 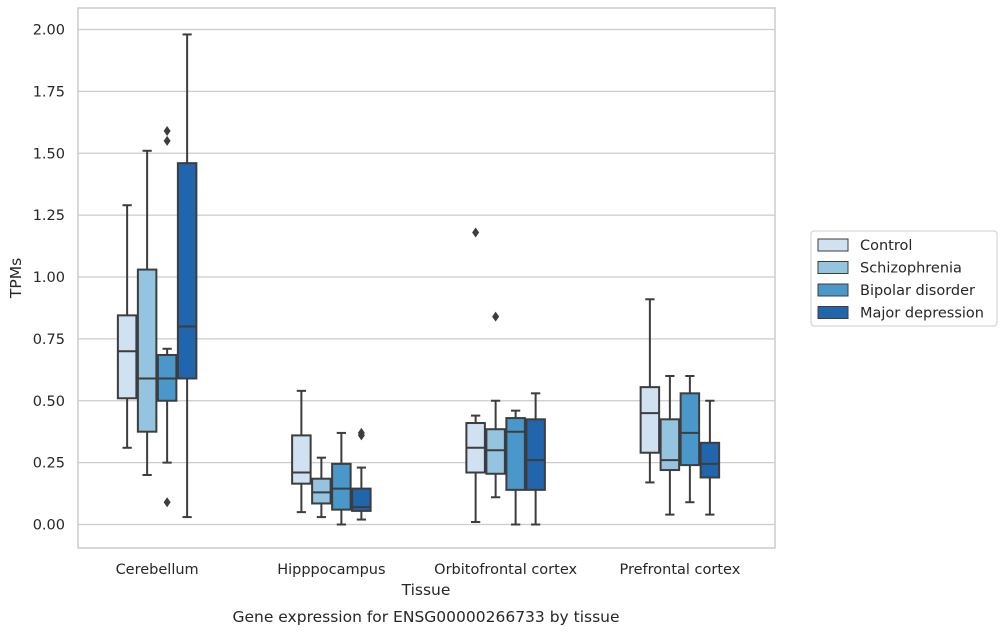 What do you see at coordinates (911, 269) in the screenshot?
I see `legend-label: Schizophrenia` at bounding box center [911, 269].